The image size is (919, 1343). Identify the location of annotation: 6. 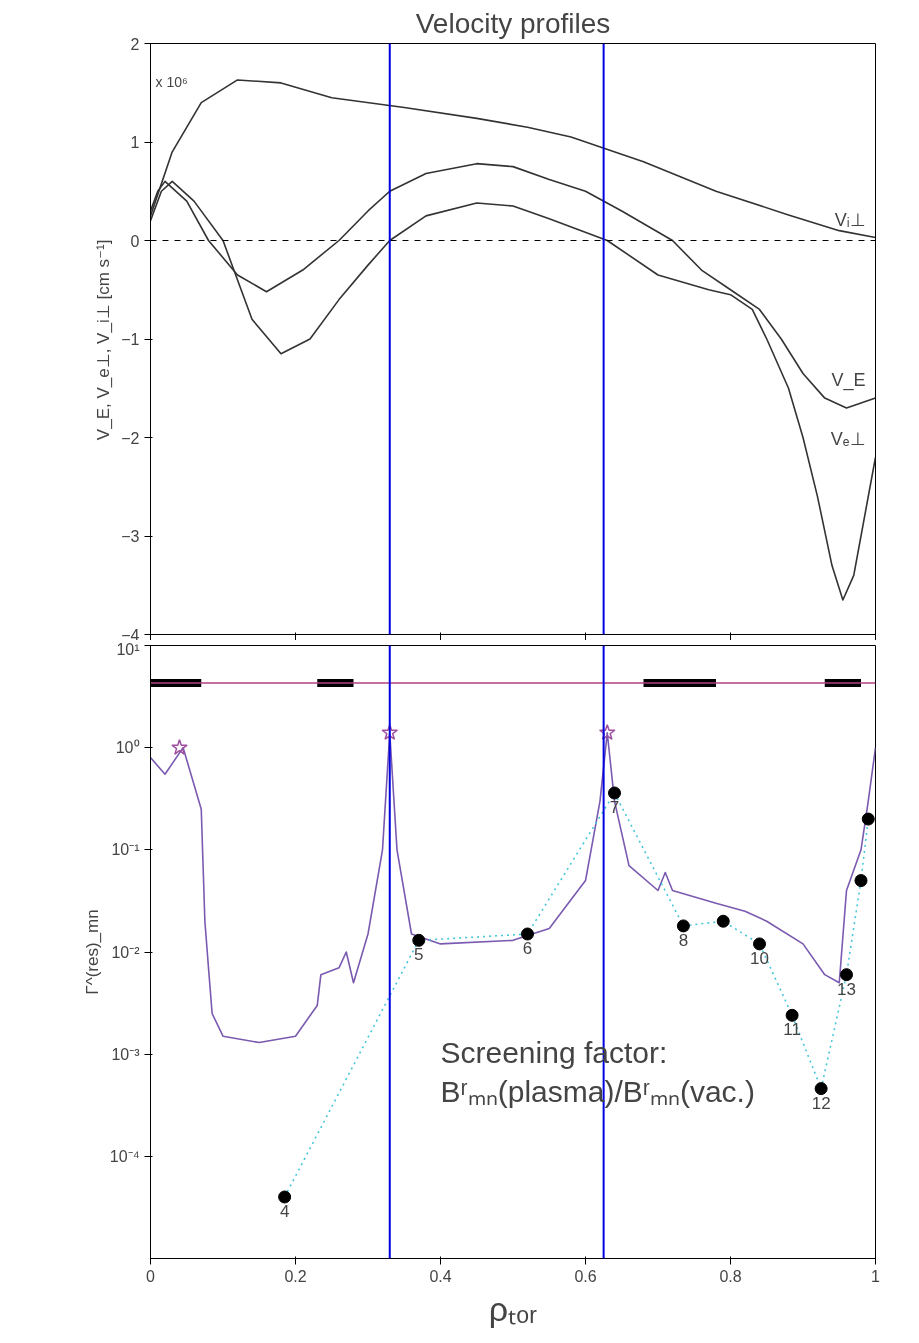
(527, 949).